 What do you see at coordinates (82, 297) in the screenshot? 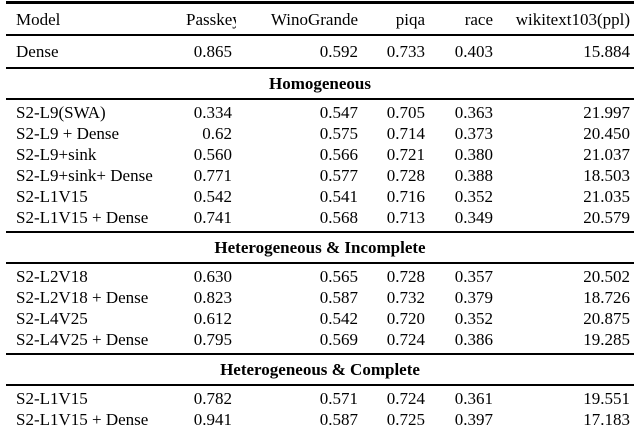
I see `model-name-cell: S2-L2V18 + Dense` at bounding box center [82, 297].